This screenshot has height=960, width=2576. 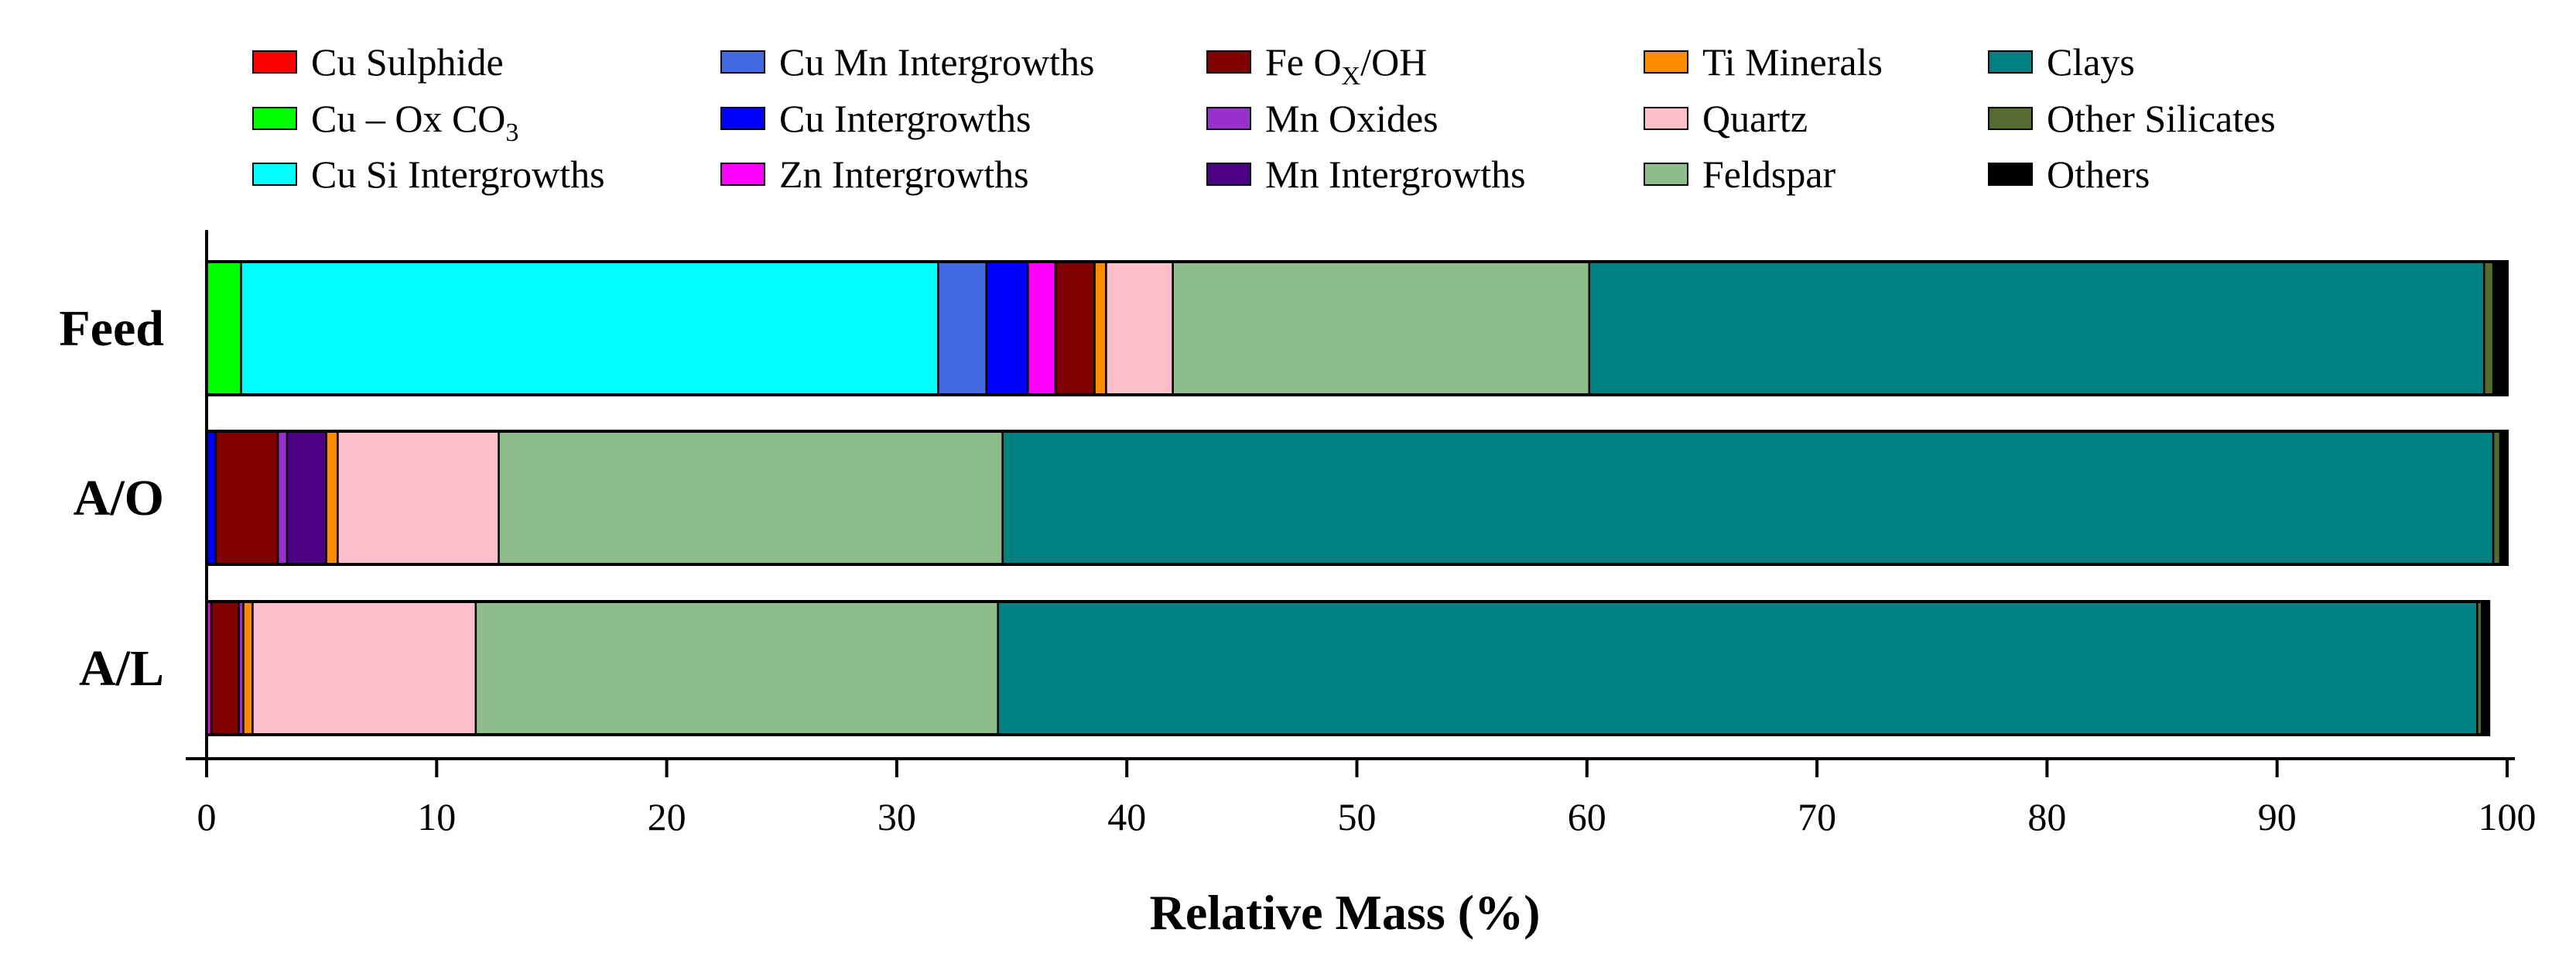 What do you see at coordinates (936, 62) in the screenshot?
I see `legend-label: Cu Mn Intergrowths` at bounding box center [936, 62].